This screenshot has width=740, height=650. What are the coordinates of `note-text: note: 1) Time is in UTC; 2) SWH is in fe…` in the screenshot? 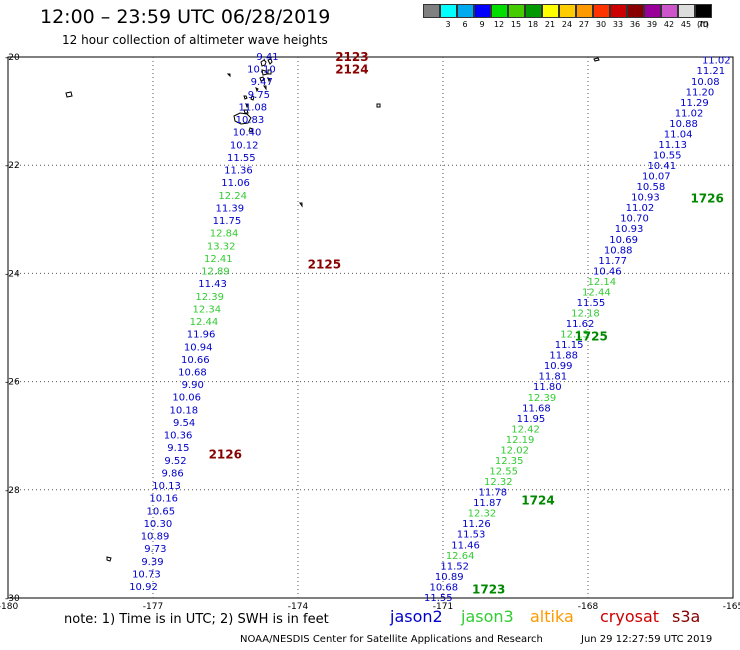 It's located at (196, 619).